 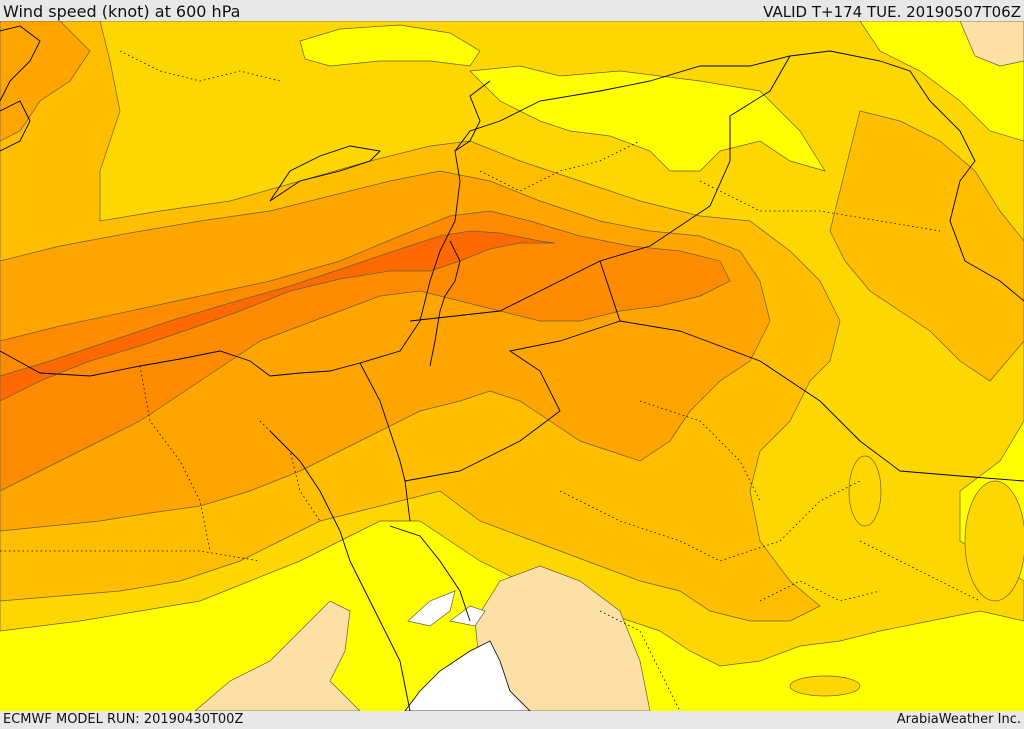 What do you see at coordinates (560, 638) in the screenshot?
I see `band-peach-south` at bounding box center [560, 638].